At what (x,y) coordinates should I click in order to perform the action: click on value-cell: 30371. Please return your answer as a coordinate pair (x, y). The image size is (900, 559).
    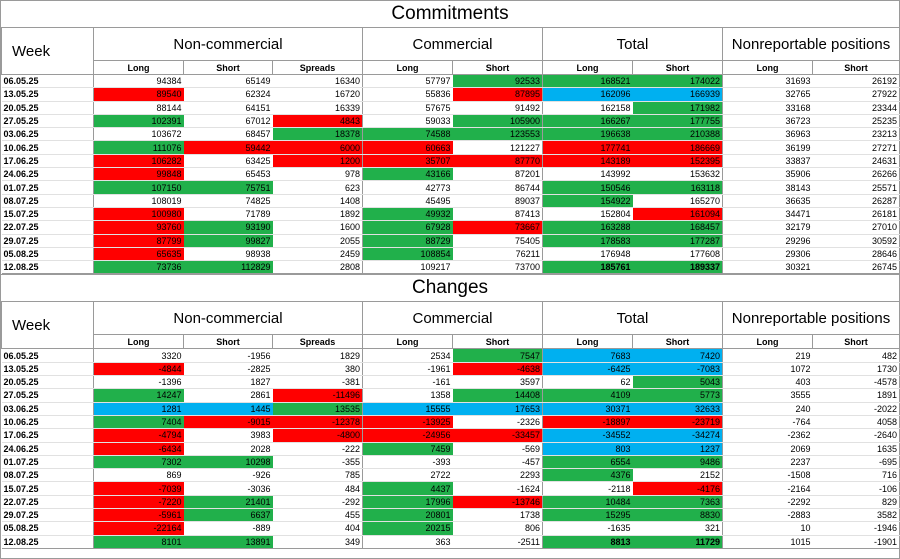
    Looking at the image, I should click on (587, 409).